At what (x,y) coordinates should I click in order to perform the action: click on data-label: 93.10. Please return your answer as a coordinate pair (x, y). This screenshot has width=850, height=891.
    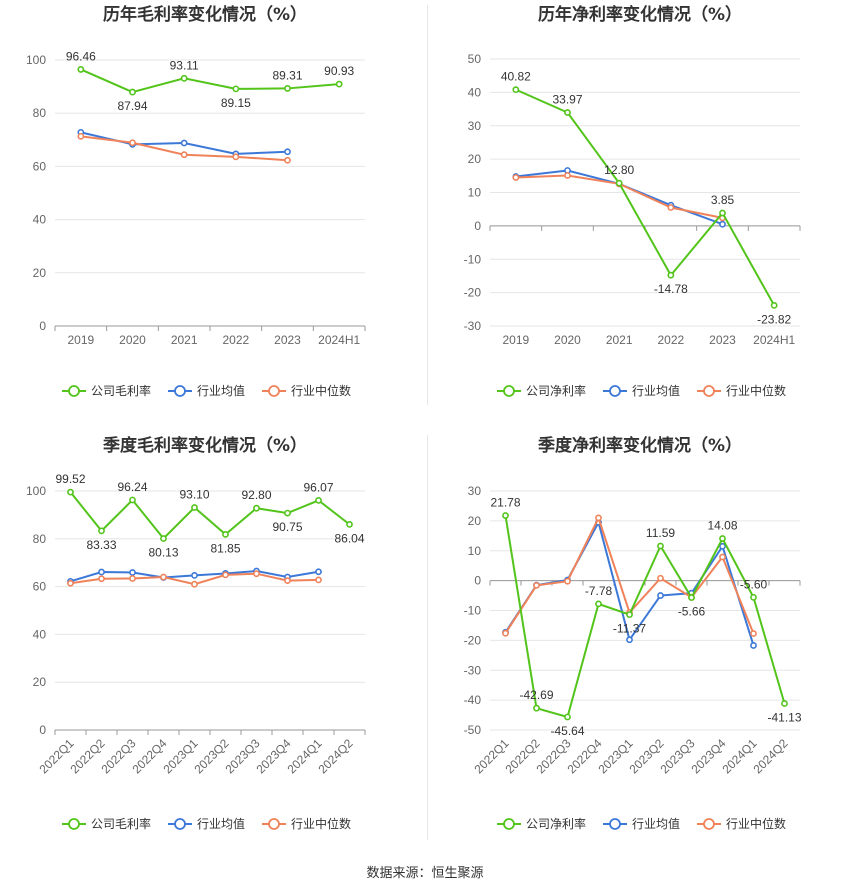
    Looking at the image, I should click on (194, 494).